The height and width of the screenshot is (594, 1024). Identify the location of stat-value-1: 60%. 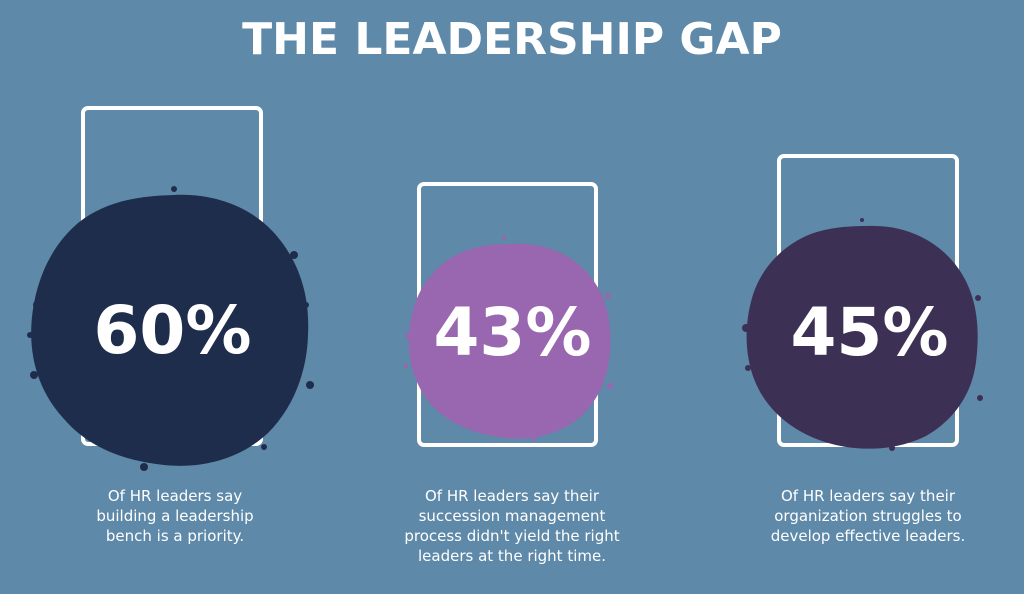
(172, 330).